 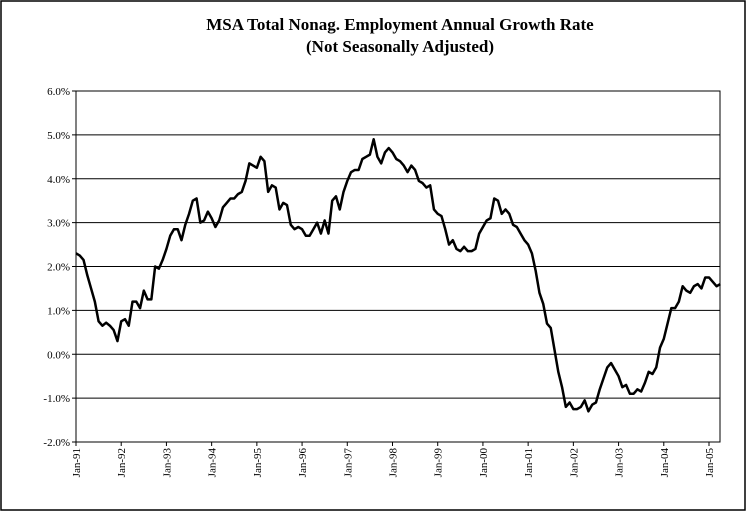 I want to click on y-tick-label: 4.0%, so click(x=58, y=180).